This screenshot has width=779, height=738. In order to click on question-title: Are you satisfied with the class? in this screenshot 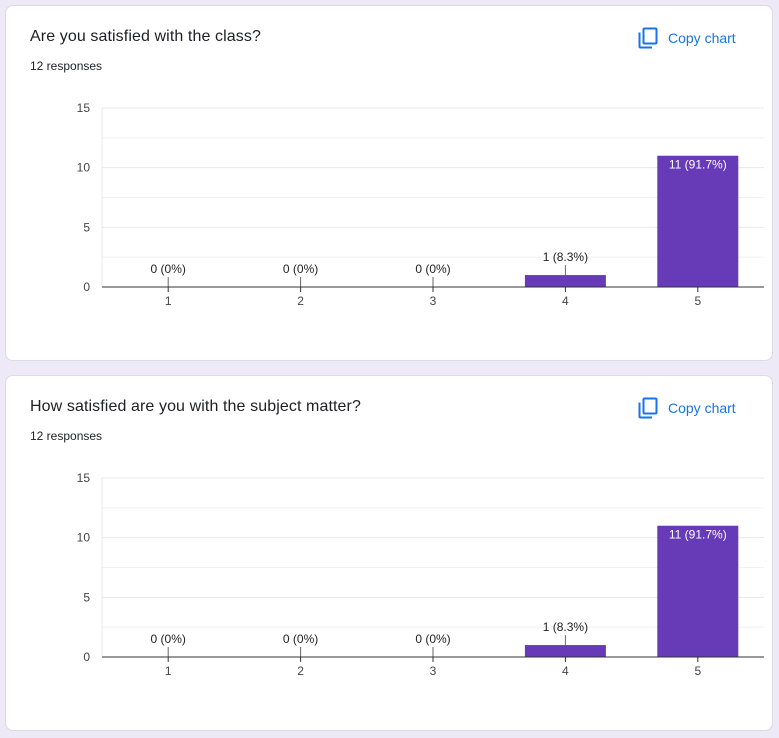, I will do `click(145, 36)`.